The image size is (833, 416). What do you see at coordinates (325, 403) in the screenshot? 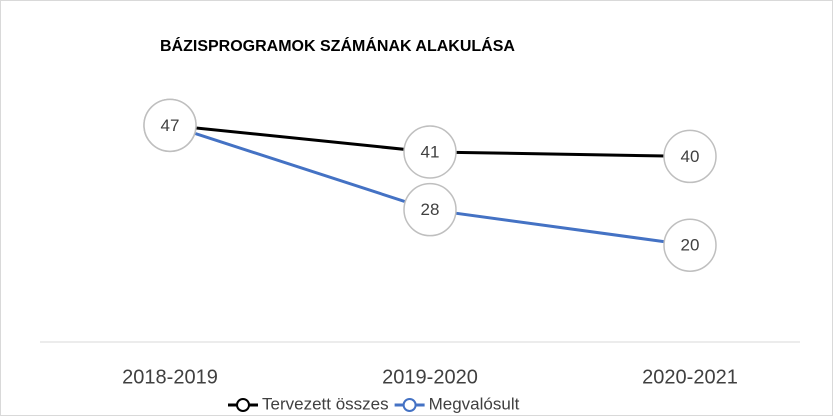
I see `legend-label: Tervezett összes` at bounding box center [325, 403].